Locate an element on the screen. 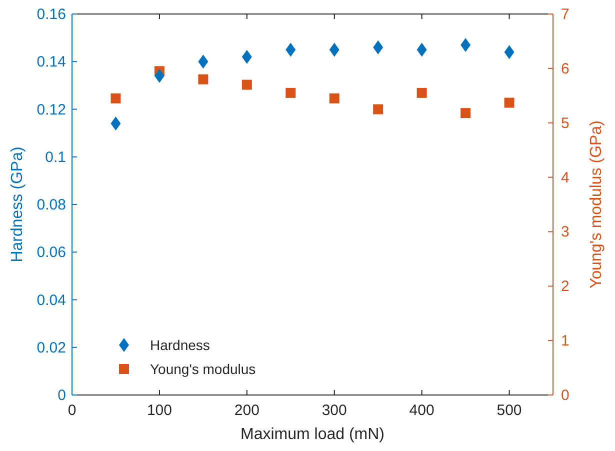  x-tick-label: 100 is located at coordinates (159, 410).